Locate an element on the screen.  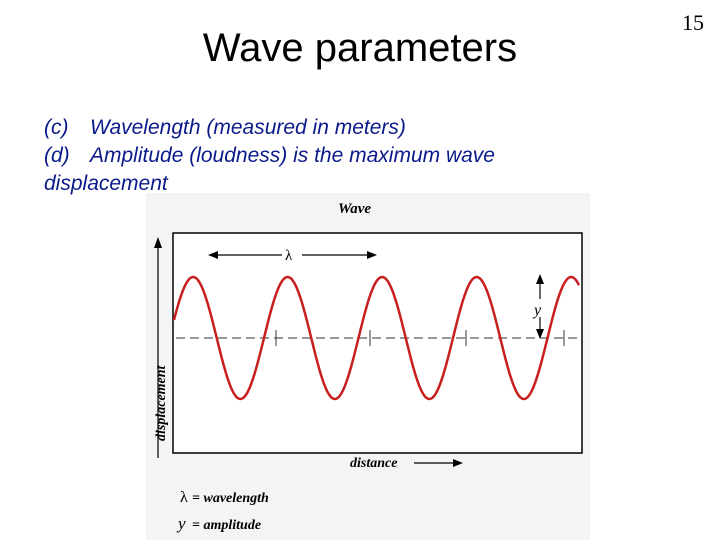
y-axis-label: displacement is located at coordinates (161, 402).